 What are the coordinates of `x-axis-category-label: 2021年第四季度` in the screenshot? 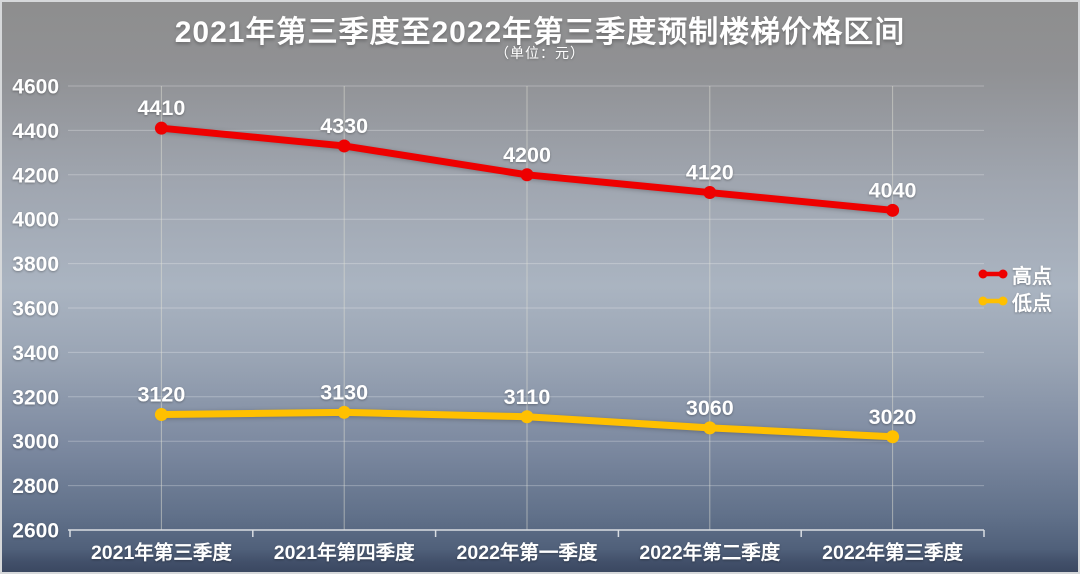 It's located at (344, 552).